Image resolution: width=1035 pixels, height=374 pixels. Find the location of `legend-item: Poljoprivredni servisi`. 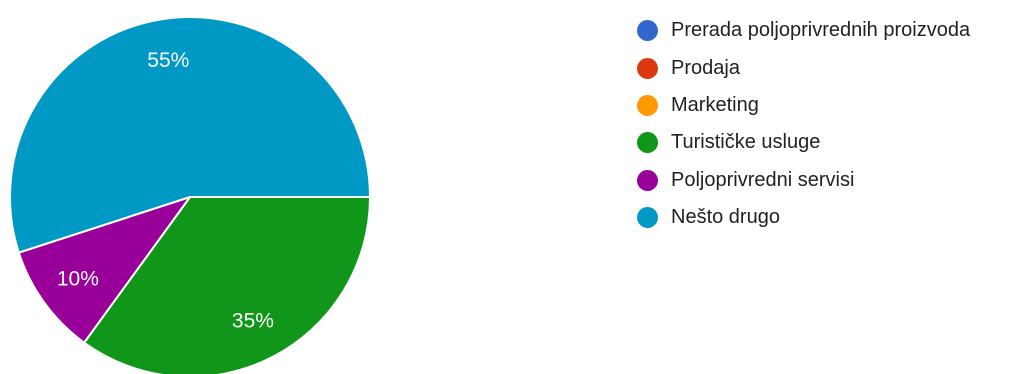

legend-item: Poljoprivredni servisi is located at coordinates (803, 180).